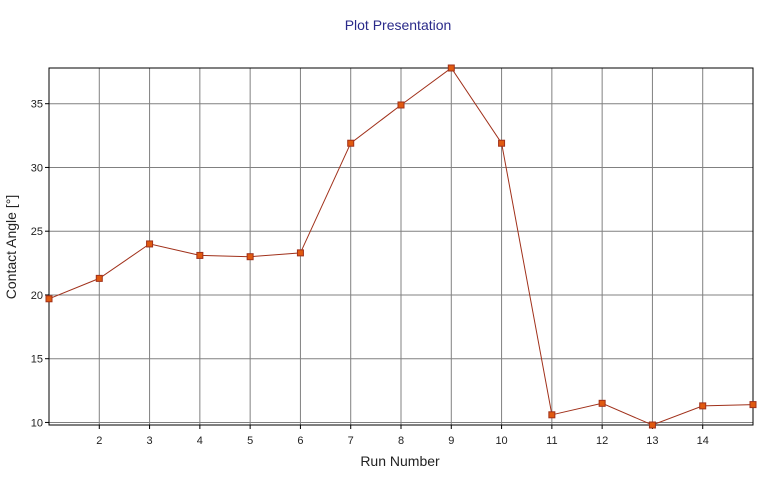 The width and height of the screenshot is (771, 481). Describe the element at coordinates (351, 441) in the screenshot. I see `x-tick-label: 7` at that location.